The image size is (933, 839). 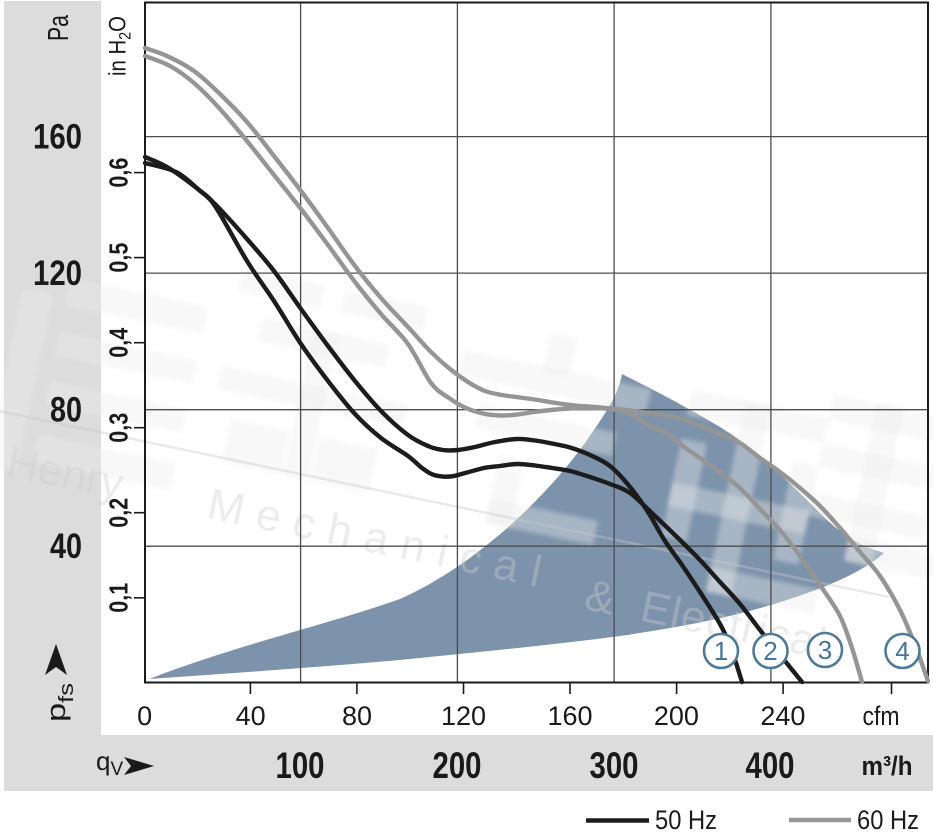 What do you see at coordinates (144, 716) in the screenshot?
I see `svg-text: 0` at bounding box center [144, 716].